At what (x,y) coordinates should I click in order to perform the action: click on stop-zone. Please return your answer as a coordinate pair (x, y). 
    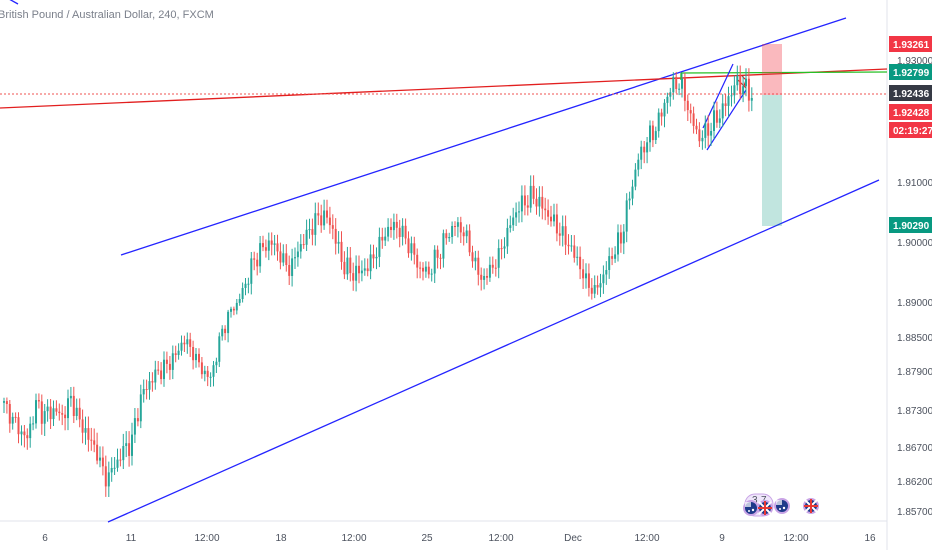
    Looking at the image, I should click on (772, 69).